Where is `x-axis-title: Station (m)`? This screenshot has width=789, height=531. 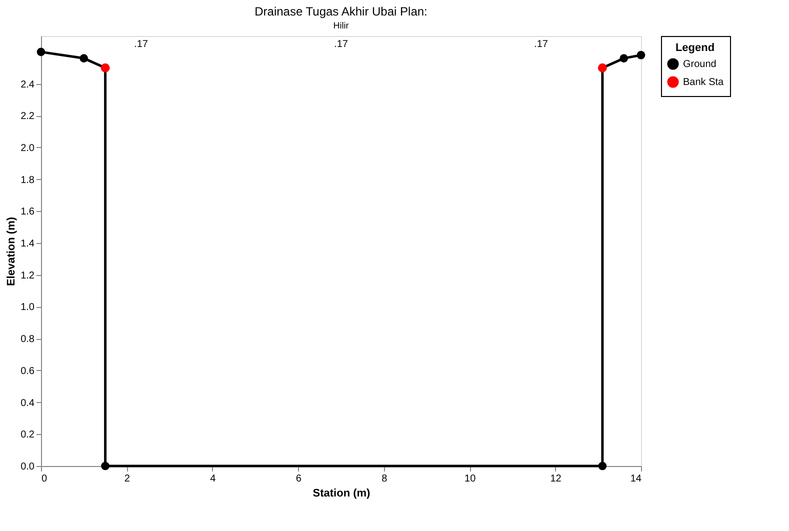 x-axis-title: Station (m) is located at coordinates (341, 494).